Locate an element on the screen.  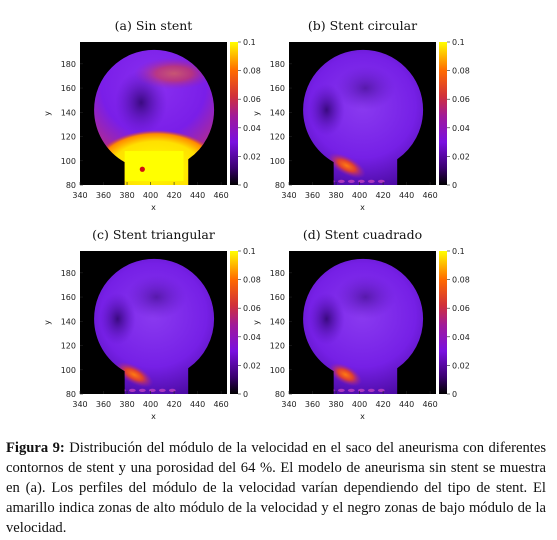
stagnation-point is located at coordinates (142, 169).